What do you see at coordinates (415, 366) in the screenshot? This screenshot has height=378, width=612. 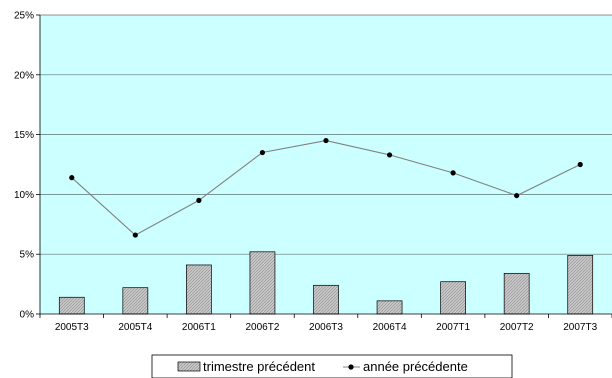 I see `legend-label-annee: année précédente` at bounding box center [415, 366].